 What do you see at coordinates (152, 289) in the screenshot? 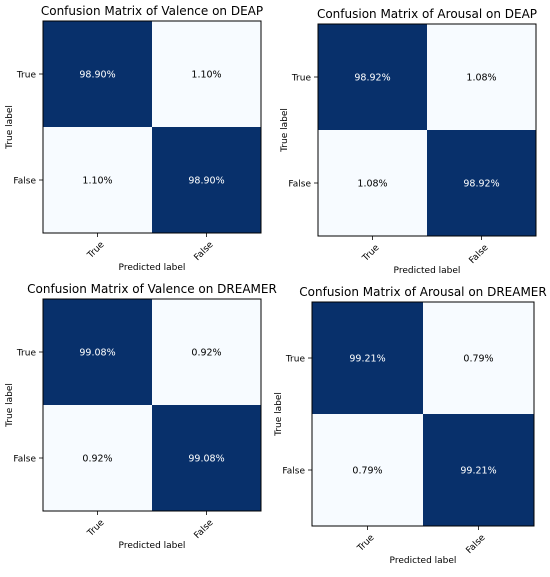
I see `chart-title: Confusion Matrix of Valence on DREAMER` at bounding box center [152, 289].